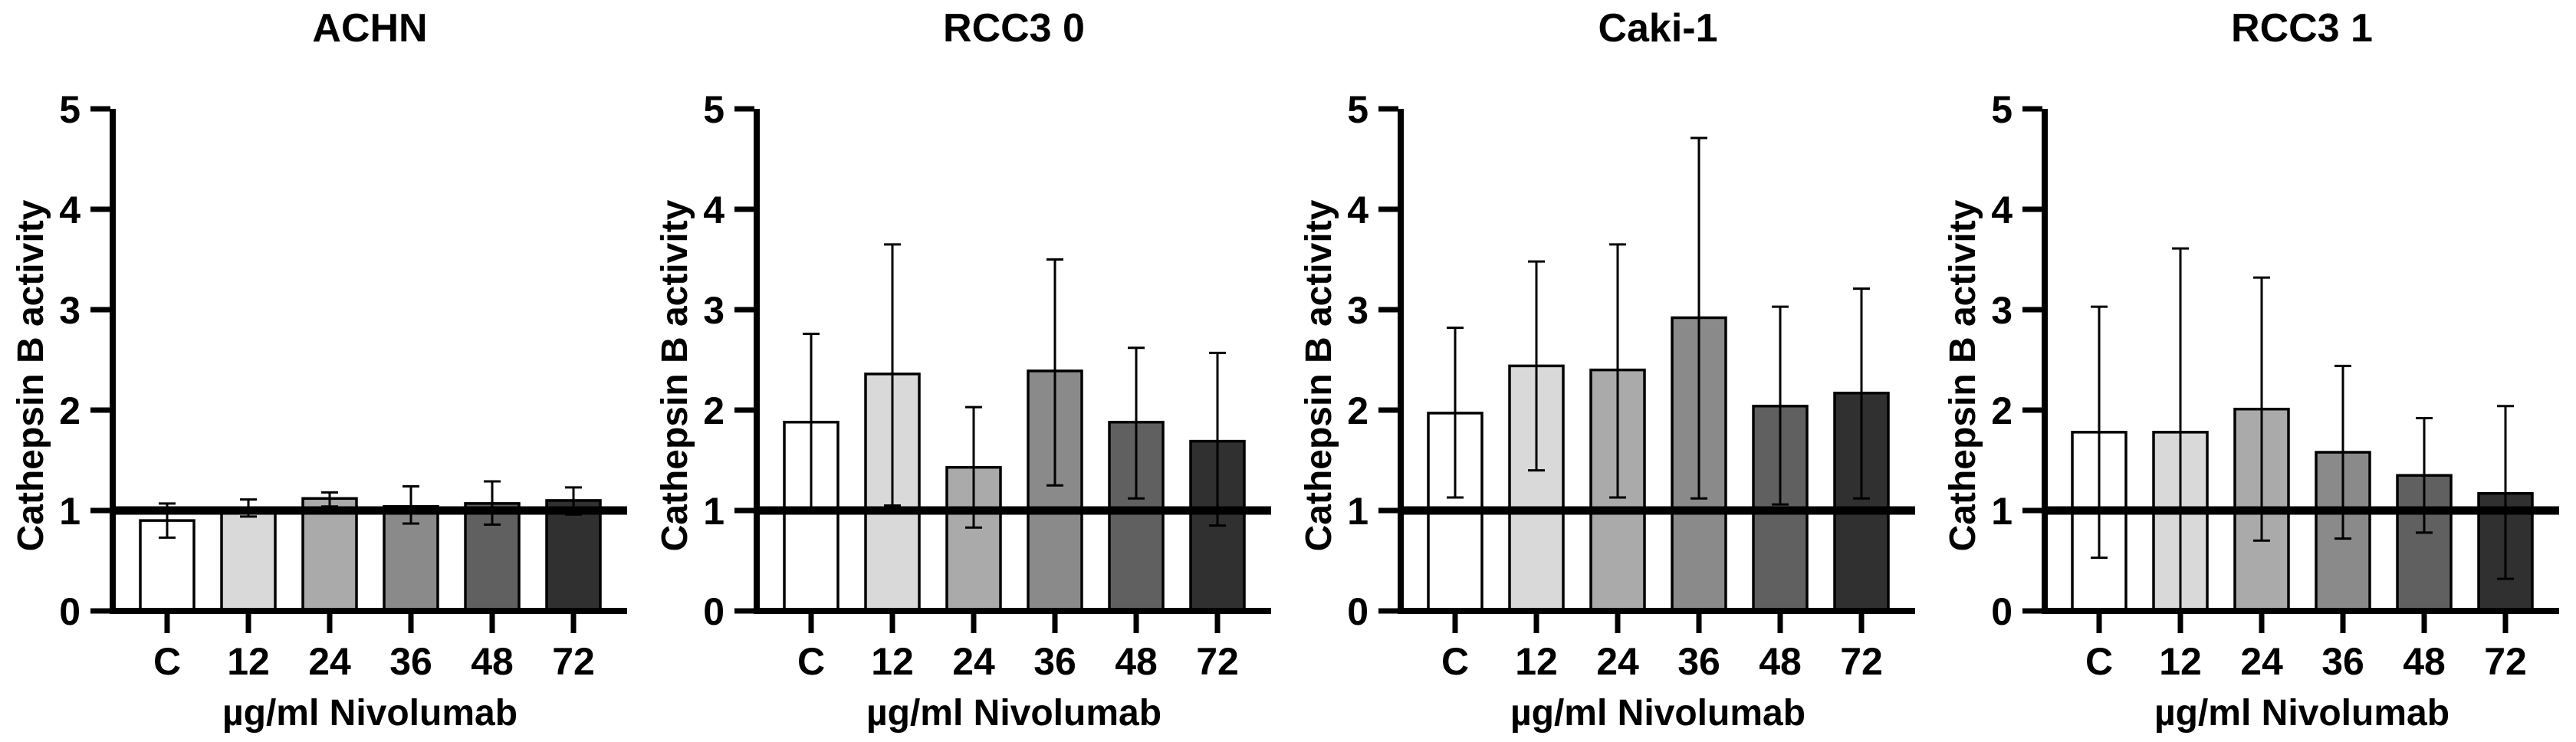 Image resolution: width=2576 pixels, height=742 pixels. Describe the element at coordinates (369, 28) in the screenshot. I see `chart-title: ACHN` at that location.